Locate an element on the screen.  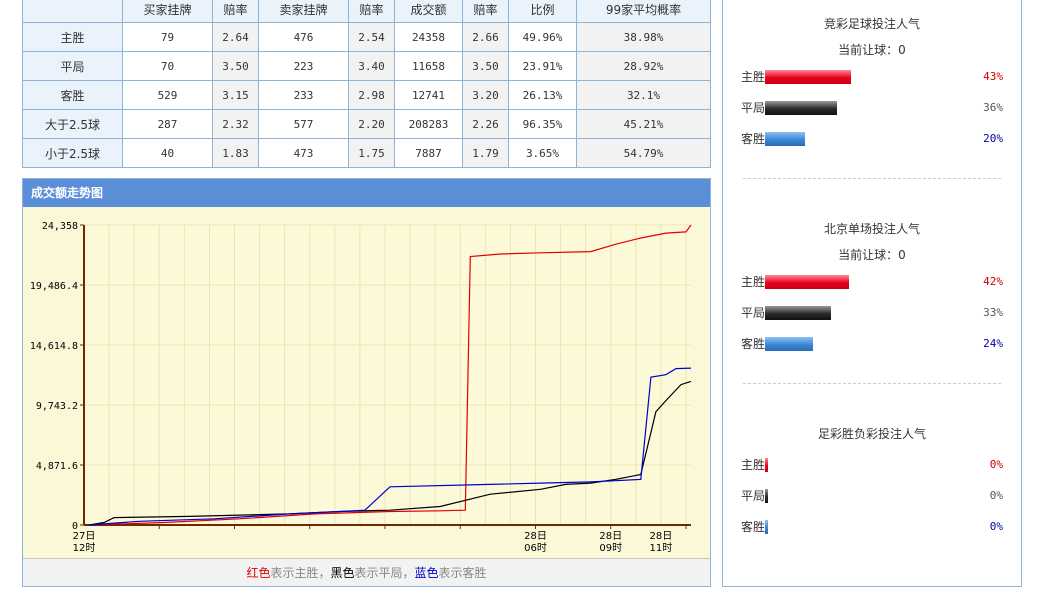
popularity-percent: 33% is located at coordinates (993, 312).